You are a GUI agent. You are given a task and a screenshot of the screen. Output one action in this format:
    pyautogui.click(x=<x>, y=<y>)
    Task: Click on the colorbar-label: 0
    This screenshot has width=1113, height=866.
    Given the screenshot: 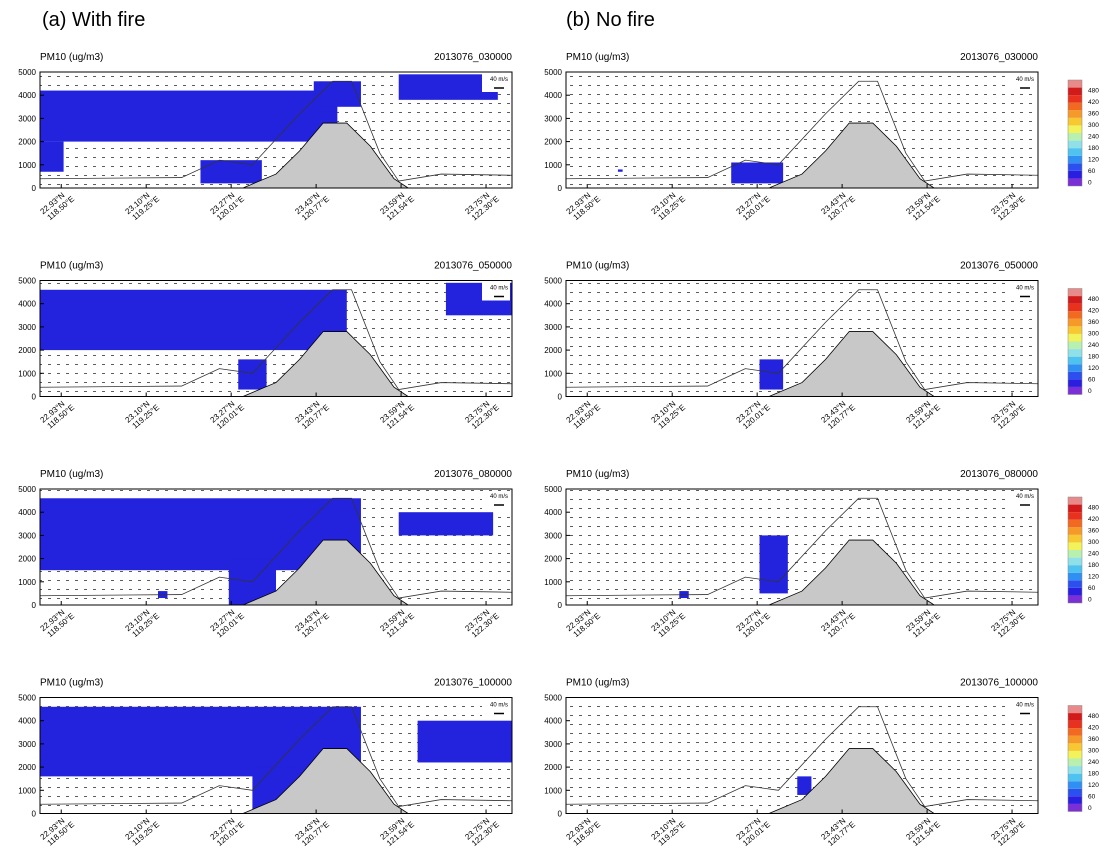 What is the action you would take?
    pyautogui.click(x=1090, y=808)
    